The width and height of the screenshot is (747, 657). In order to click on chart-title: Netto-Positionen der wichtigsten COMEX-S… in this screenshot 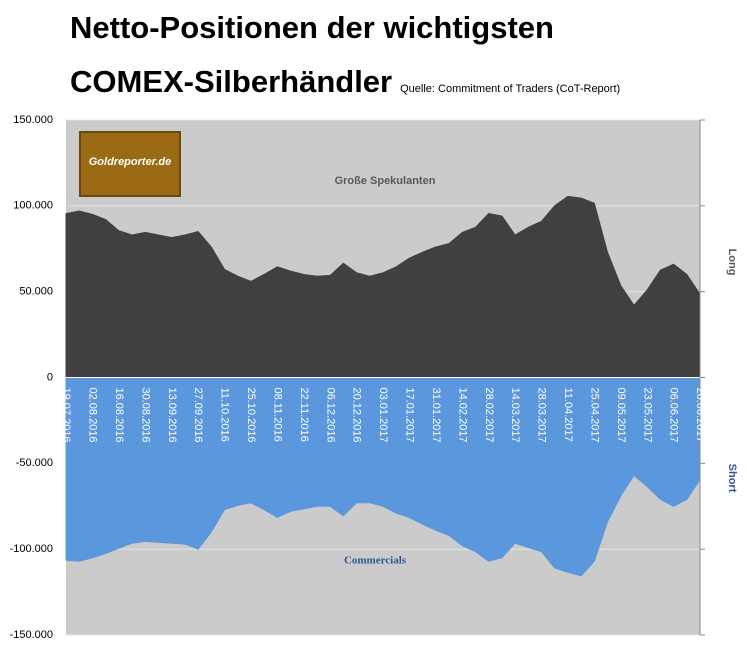, I will do `click(312, 54)`.